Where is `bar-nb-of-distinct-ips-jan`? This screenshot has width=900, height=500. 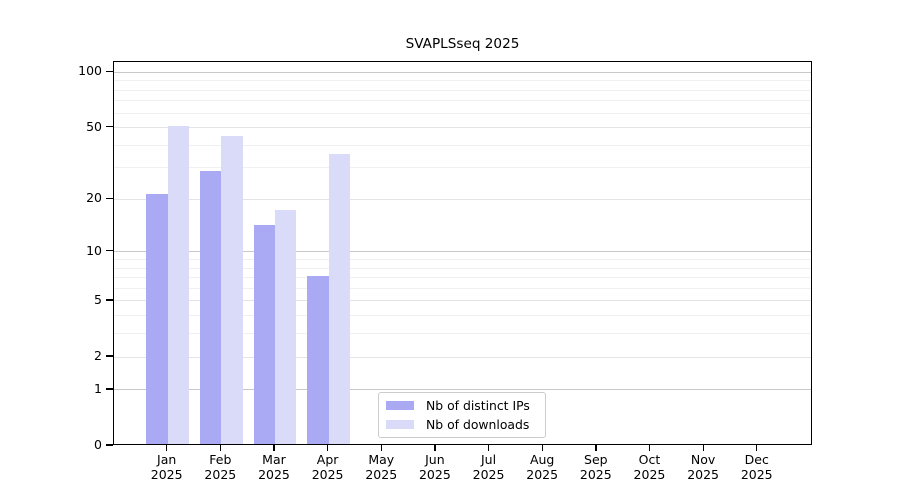 bar-nb-of-distinct-ips-jan is located at coordinates (157, 318).